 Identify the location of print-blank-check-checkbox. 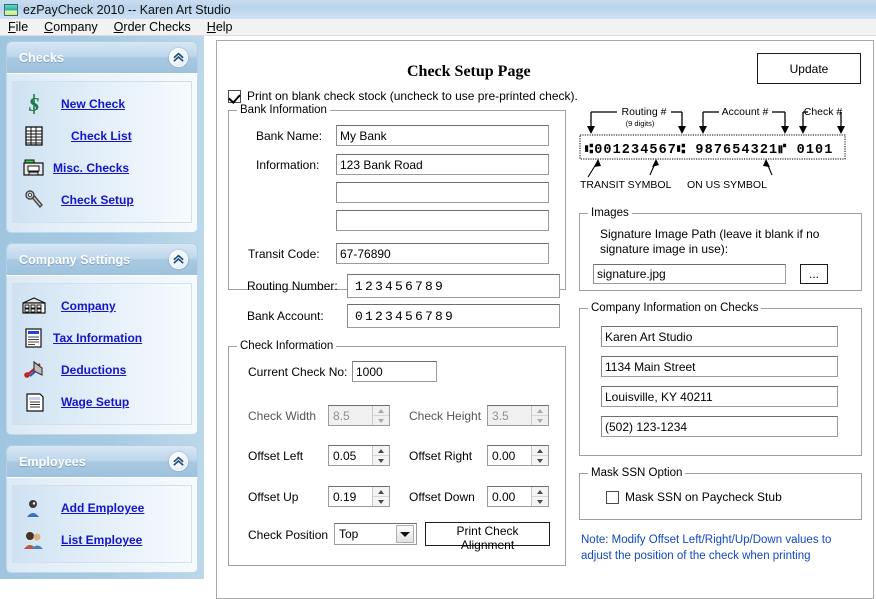
(234, 96).